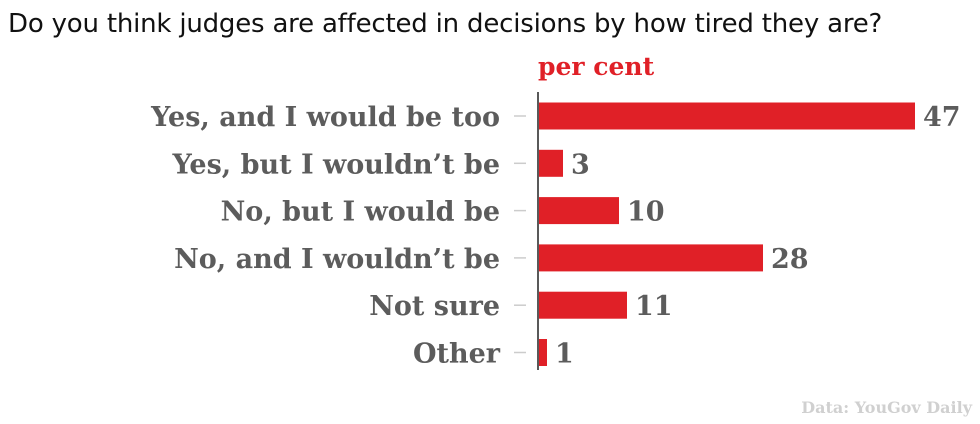 The image size is (980, 424). What do you see at coordinates (942, 117) in the screenshot?
I see `value-label: 47` at bounding box center [942, 117].